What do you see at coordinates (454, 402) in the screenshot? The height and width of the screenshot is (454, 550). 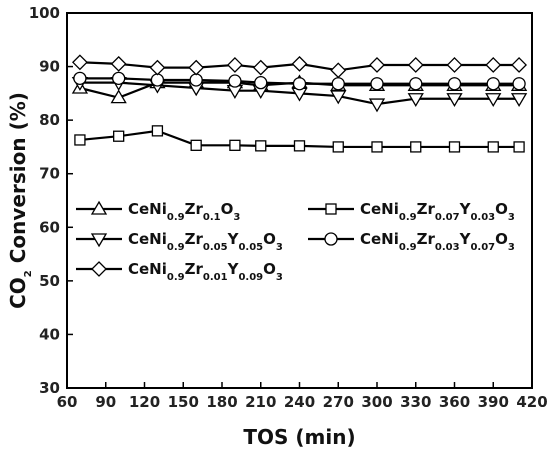 I see `x-tick-label: 360` at bounding box center [454, 402].